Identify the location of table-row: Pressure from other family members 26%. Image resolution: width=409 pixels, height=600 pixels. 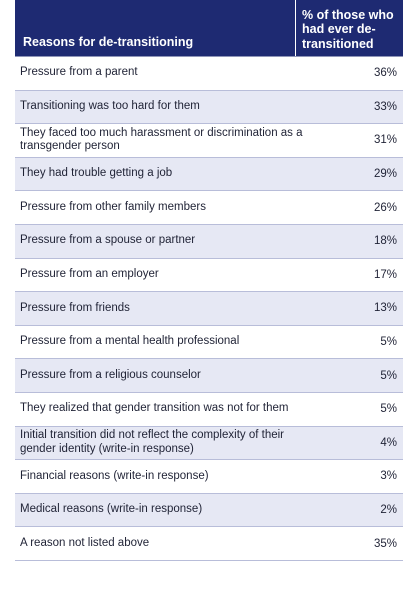
(209, 208).